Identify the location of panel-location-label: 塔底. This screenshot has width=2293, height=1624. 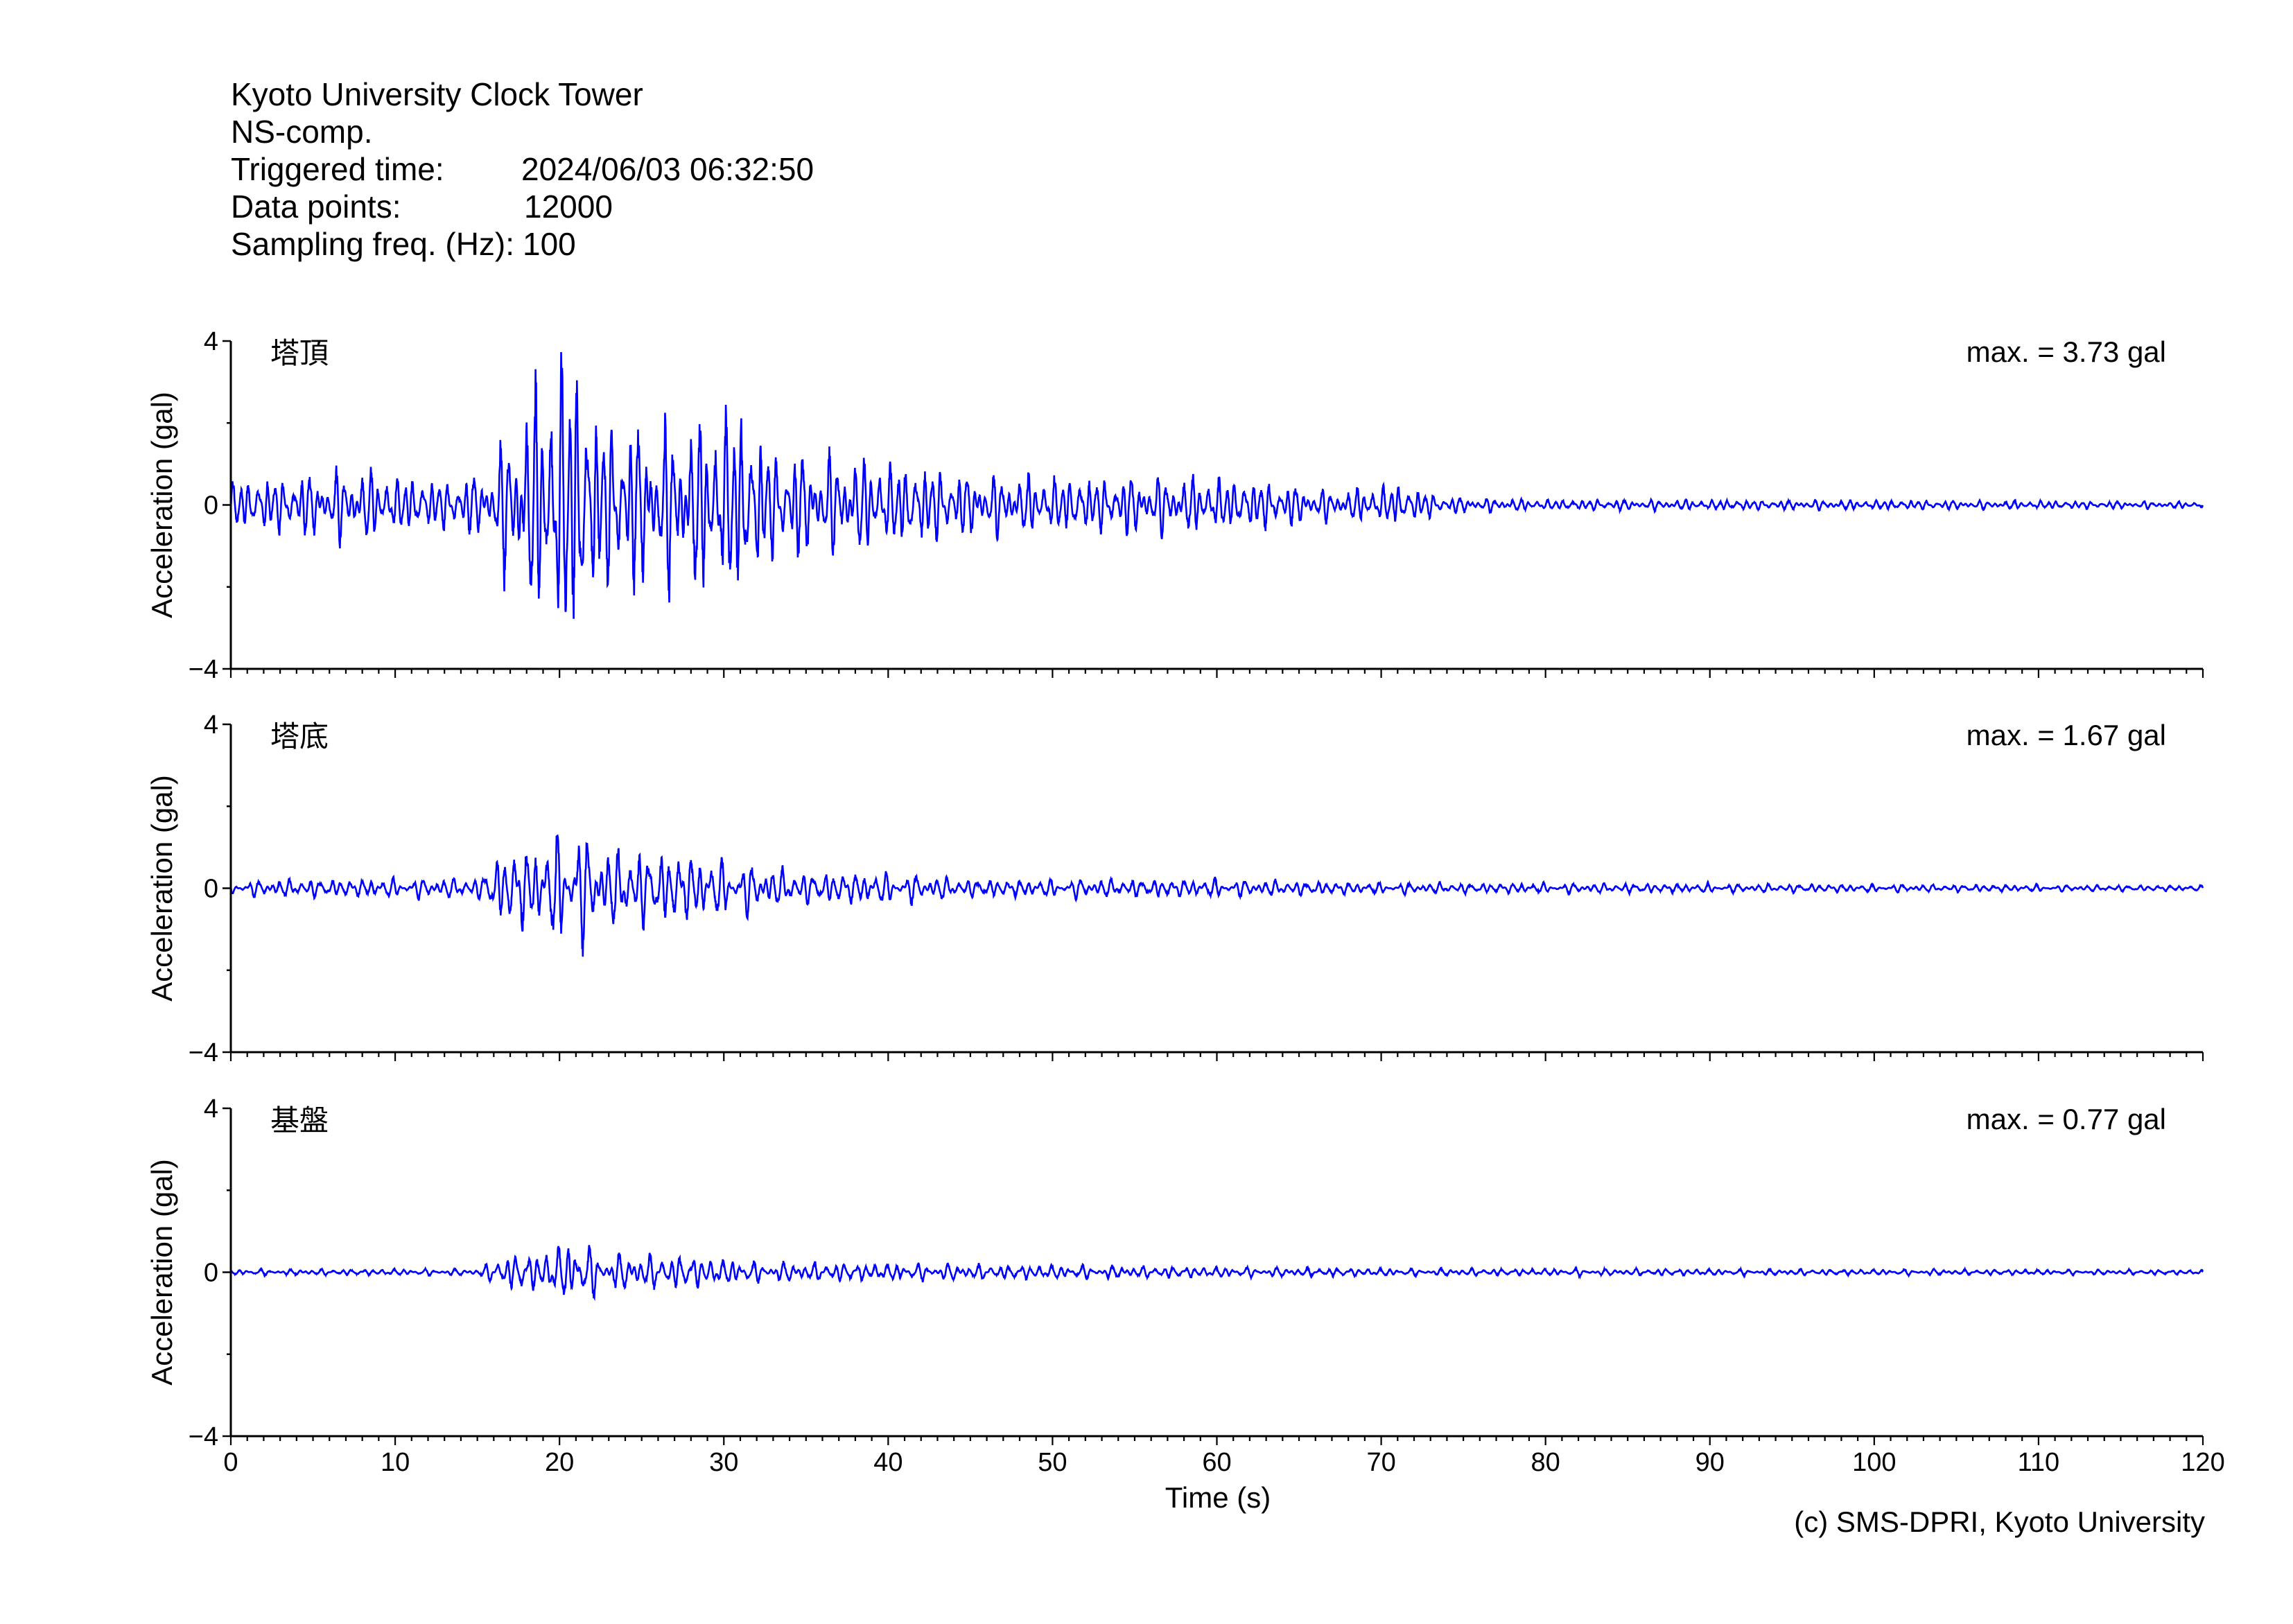
(299, 736).